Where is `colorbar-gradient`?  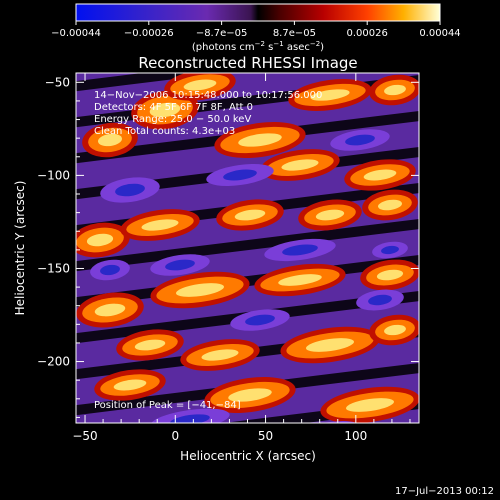
colorbar-gradient is located at coordinates (258, 12).